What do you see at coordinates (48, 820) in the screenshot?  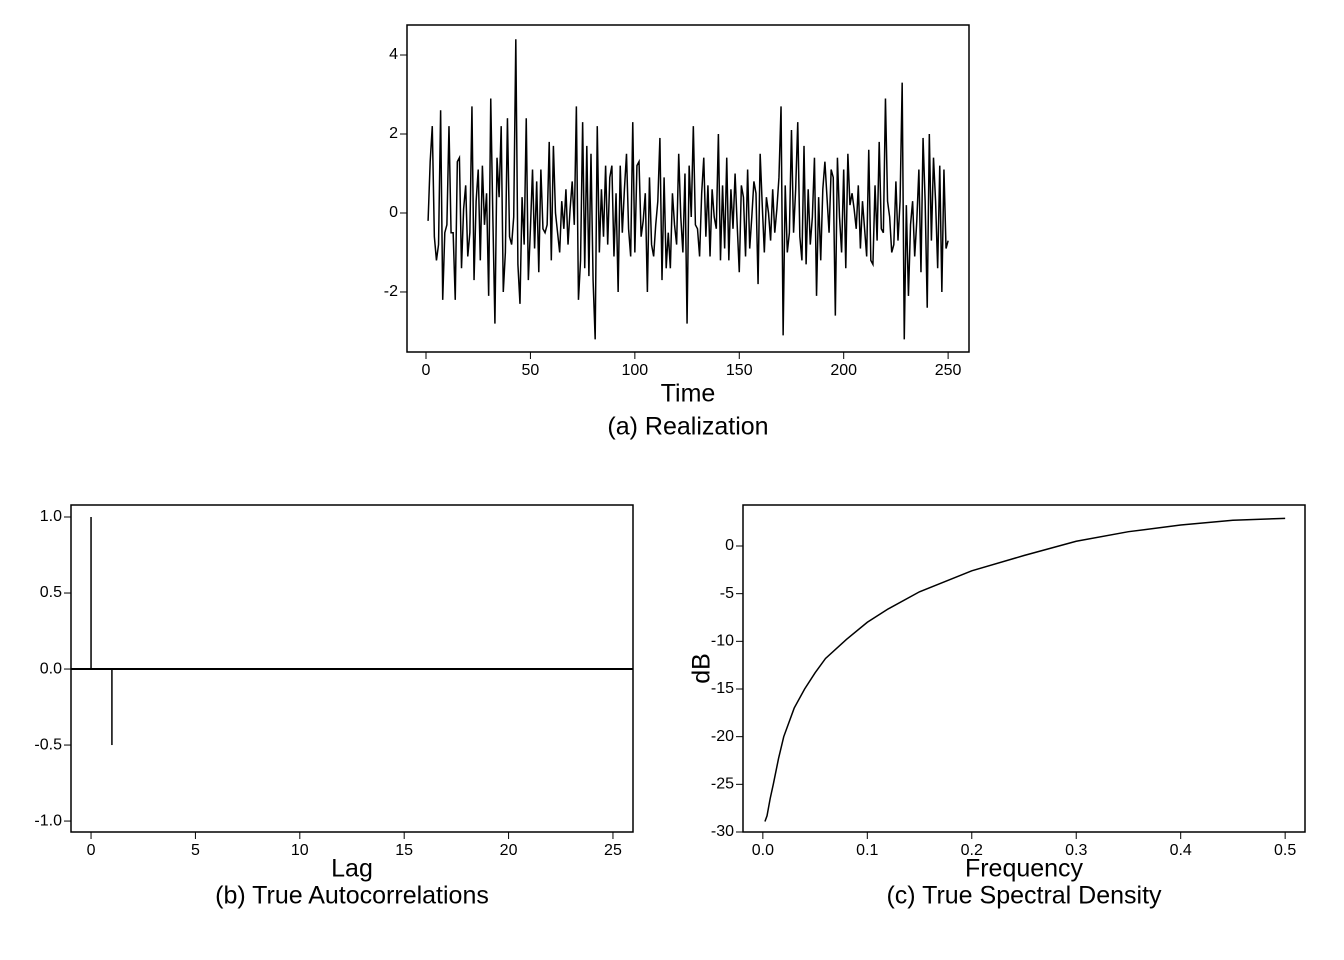 I see `y-tick-label: -1.0` at bounding box center [48, 820].